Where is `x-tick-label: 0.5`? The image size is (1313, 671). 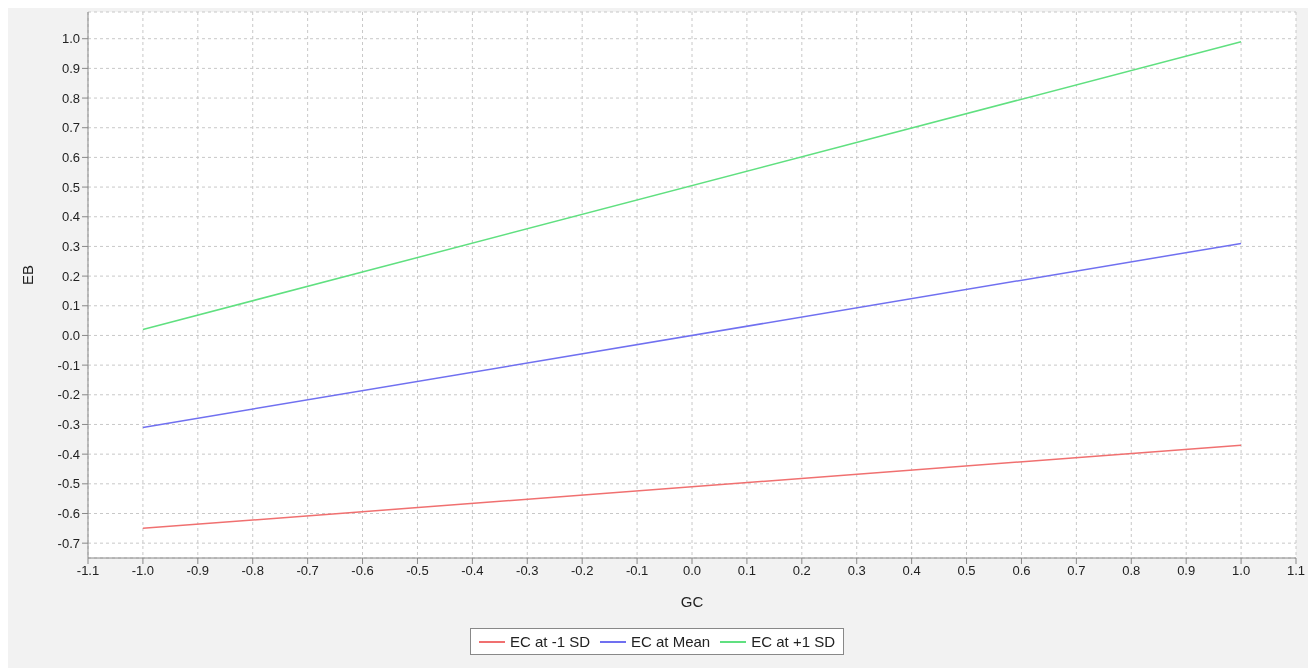
x-tick-label: 0.5 is located at coordinates (966, 571).